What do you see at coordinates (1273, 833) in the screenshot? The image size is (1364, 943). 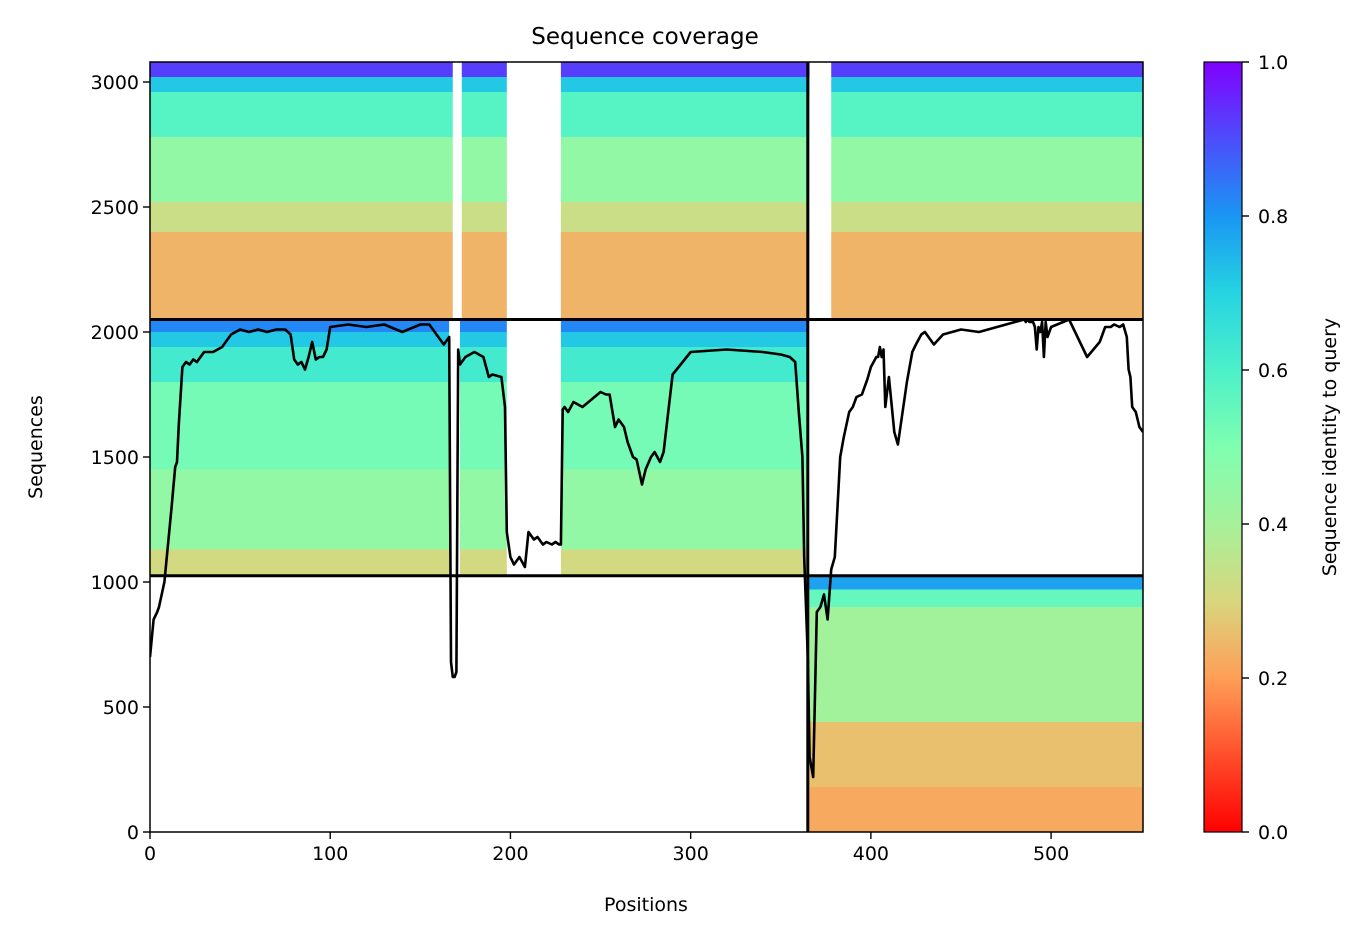 I see `colorbar-tick-label: 0.0` at bounding box center [1273, 833].